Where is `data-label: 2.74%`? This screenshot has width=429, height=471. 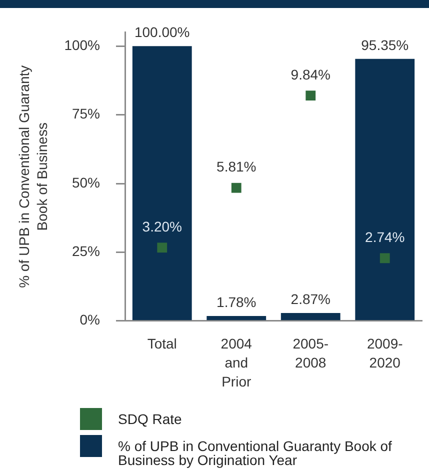
data-label: 2.74% is located at coordinates (385, 237).